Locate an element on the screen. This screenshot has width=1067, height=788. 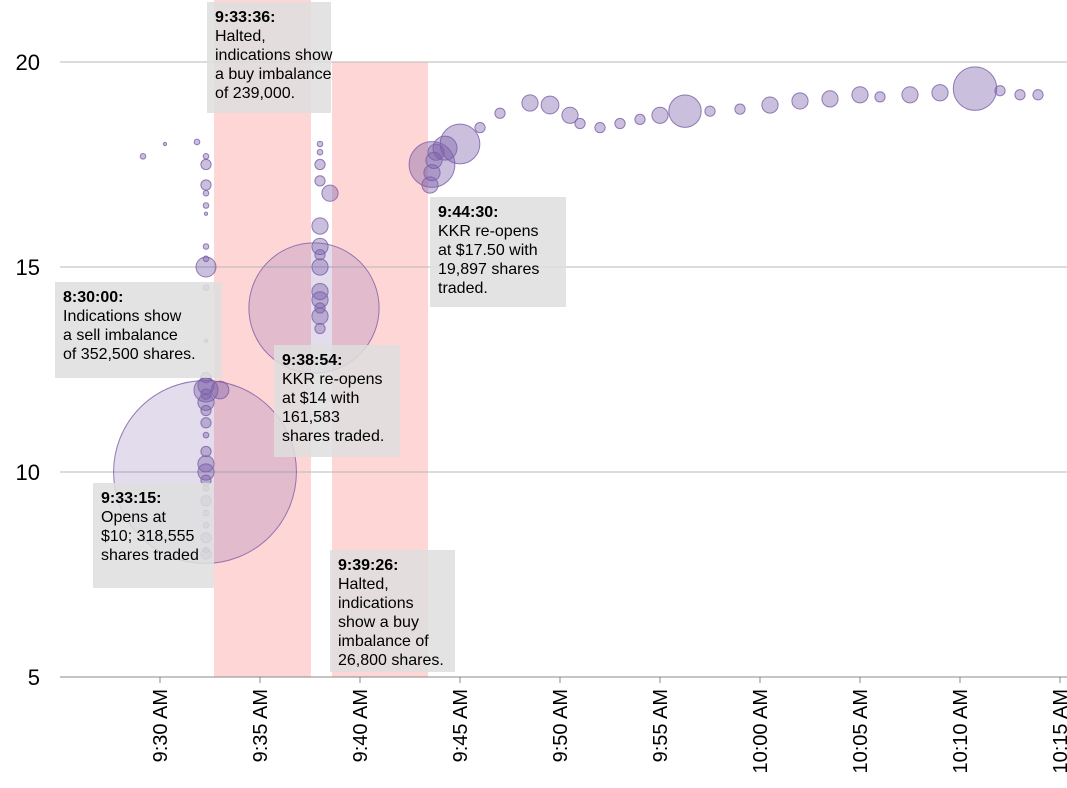
annotation-text: indications show is located at coordinates (274, 55).